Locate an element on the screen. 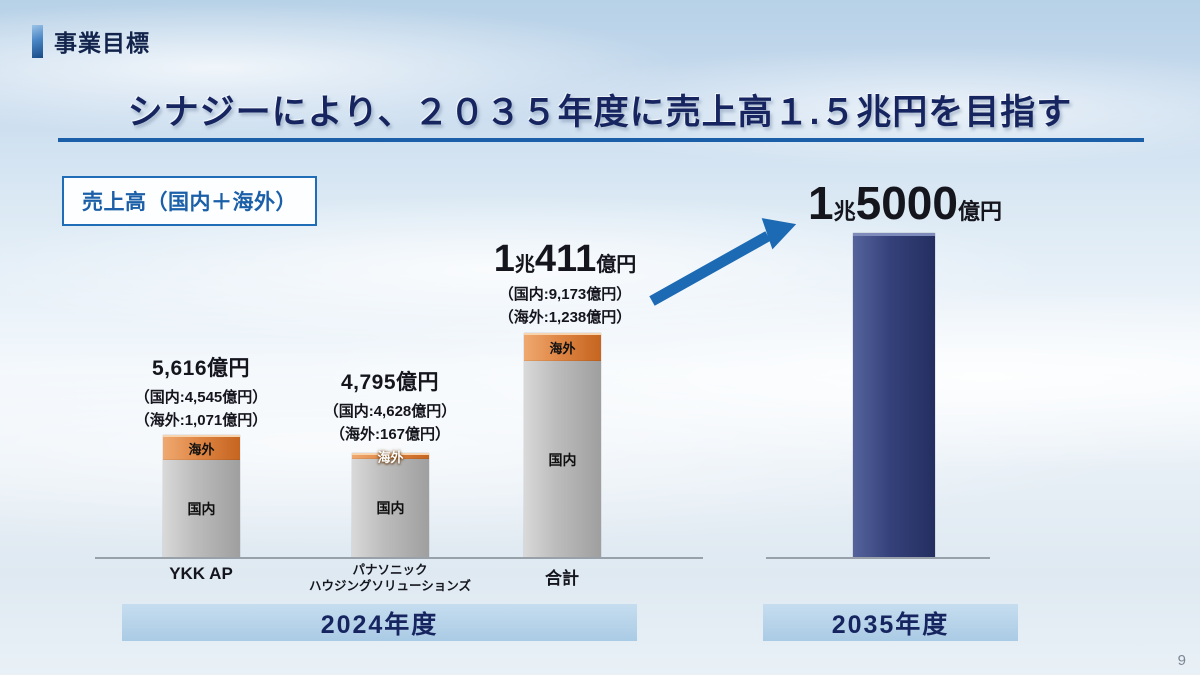 The image size is (1200, 675). slide-header: 事業目標 is located at coordinates (91, 41).